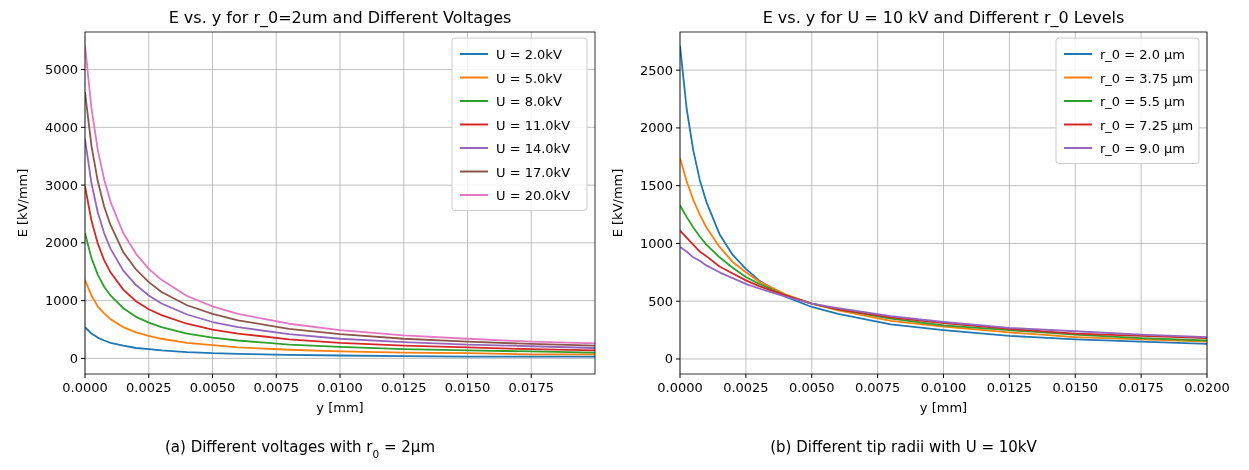  What do you see at coordinates (656, 70) in the screenshot?
I see `y-tick-label: 2500` at bounding box center [656, 70].